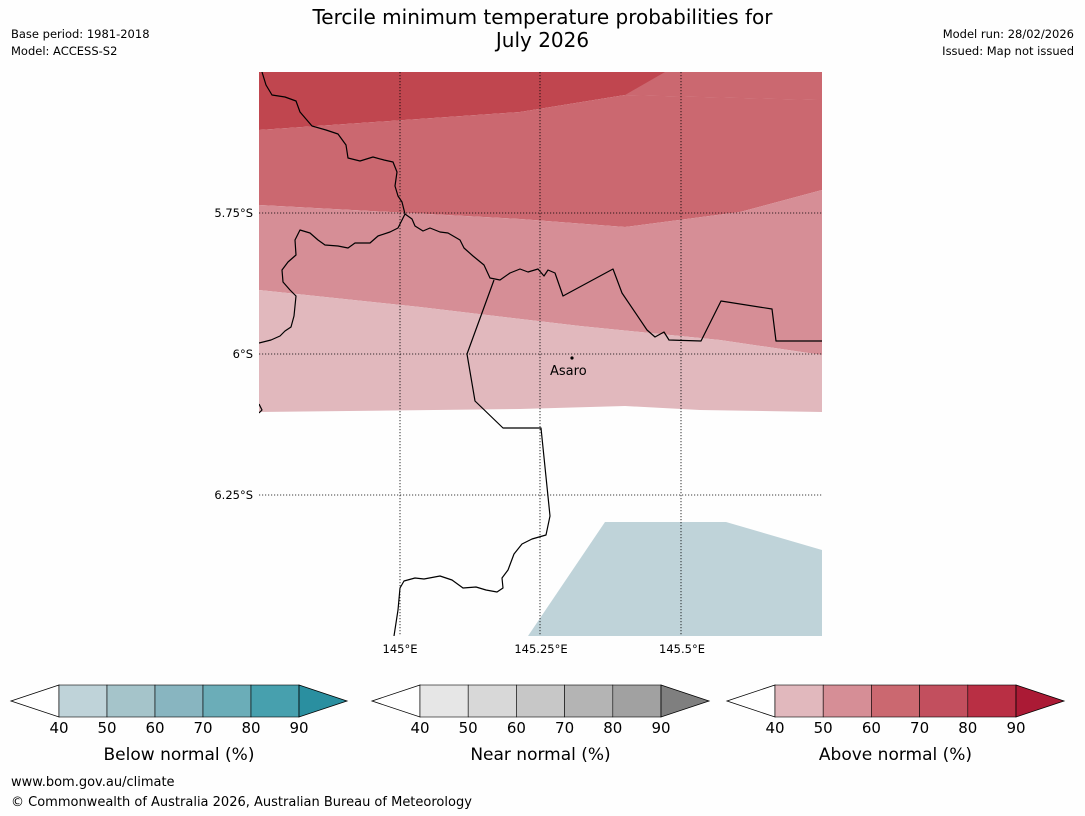  What do you see at coordinates (242, 354) in the screenshot?
I see `lat-label-6: 6°S` at bounding box center [242, 354].